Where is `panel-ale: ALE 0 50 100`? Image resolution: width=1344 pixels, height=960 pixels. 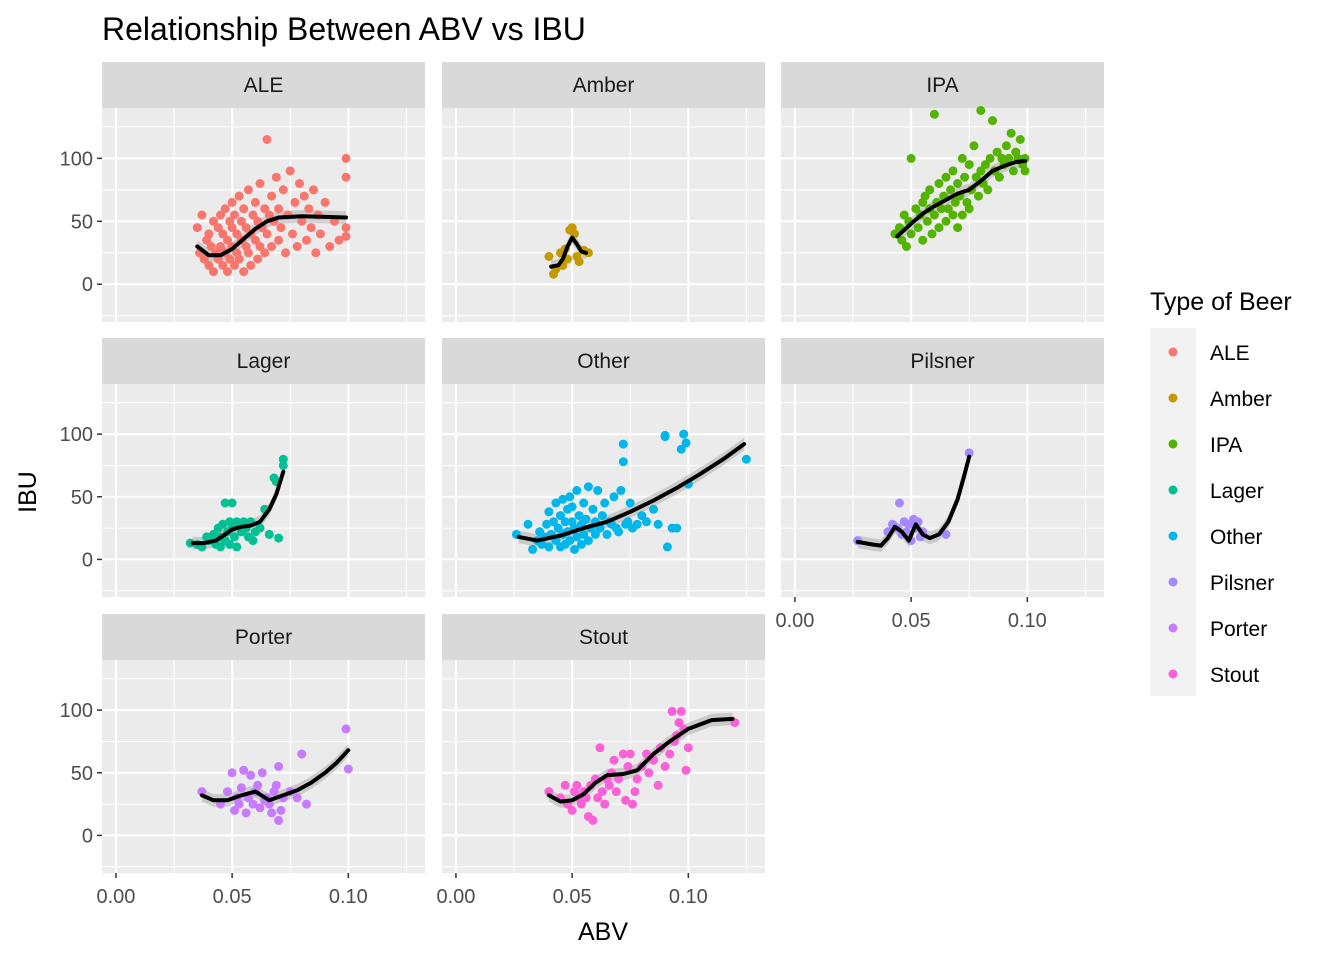 panel-ale: ALE 0 50 100 is located at coordinates (242, 192).